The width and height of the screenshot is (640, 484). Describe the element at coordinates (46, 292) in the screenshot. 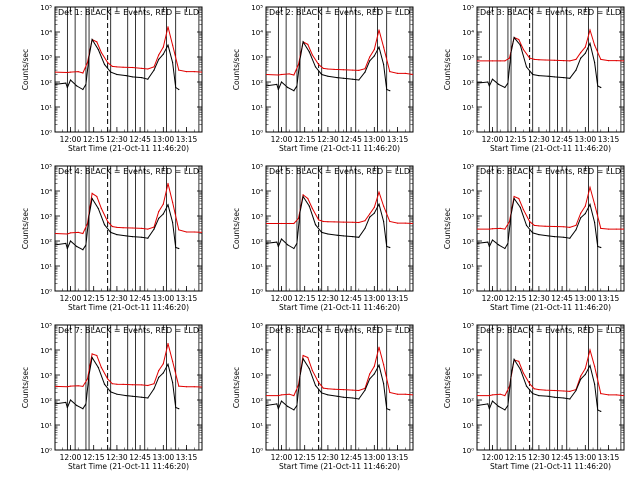

I see `y-tick-label: 10⁰` at that location.